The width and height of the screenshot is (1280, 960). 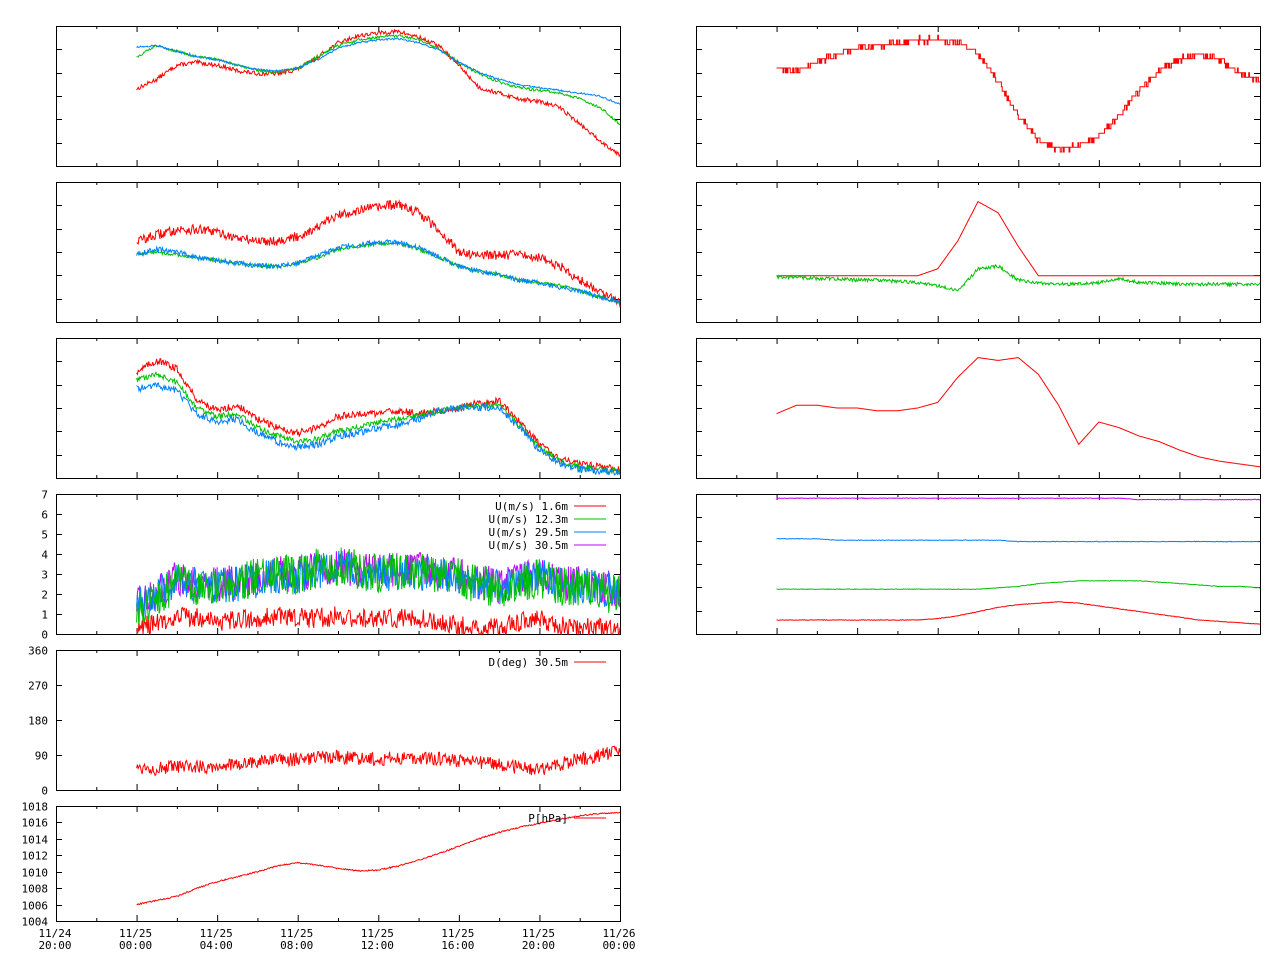 What do you see at coordinates (378, 761) in the screenshot?
I see `series-line-d-deg-30-5m` at bounding box center [378, 761].